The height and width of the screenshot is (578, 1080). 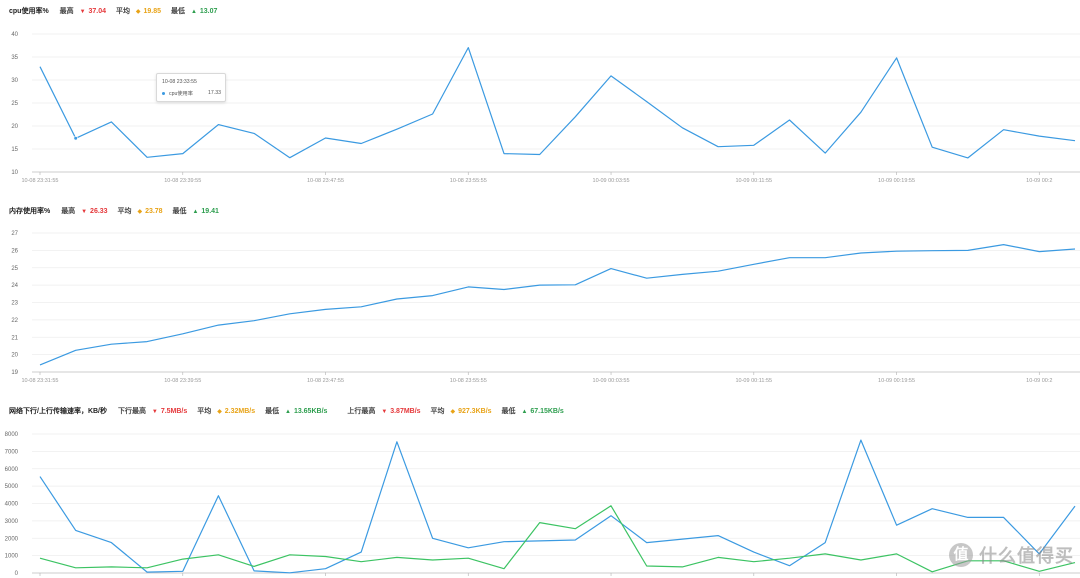 What do you see at coordinates (272, 411) in the screenshot?
I see `net-down-min-label: 最低` at bounding box center [272, 411].